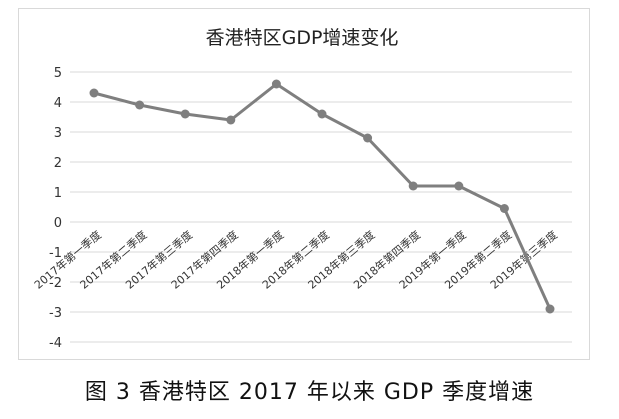 This screenshot has width=619, height=419. I want to click on y-tick-label: 0, so click(58, 223).